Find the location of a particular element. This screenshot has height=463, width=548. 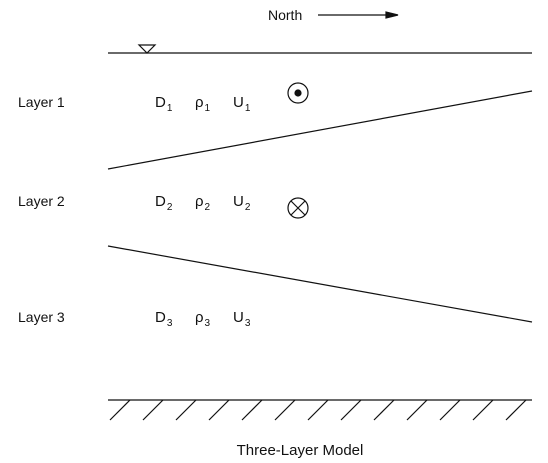

layer-symbol: U2 is located at coordinates (242, 203).